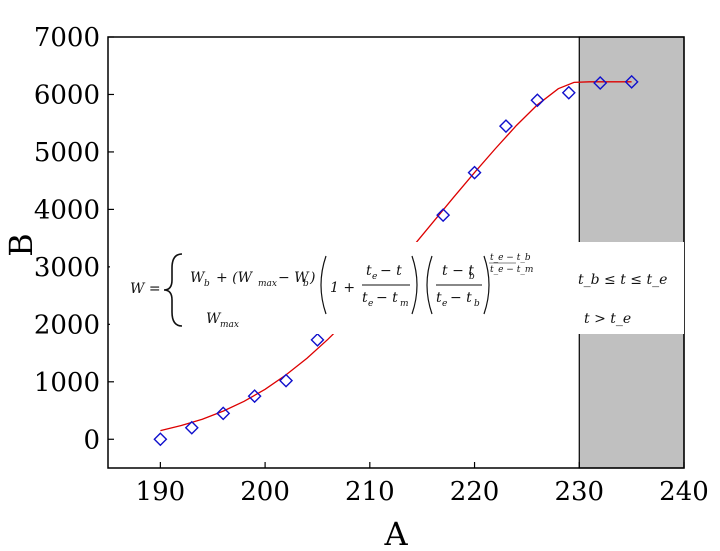 The width and height of the screenshot is (720, 551). What do you see at coordinates (486, 285) in the screenshot?
I see `eq-paren2-right` at bounding box center [486, 285].